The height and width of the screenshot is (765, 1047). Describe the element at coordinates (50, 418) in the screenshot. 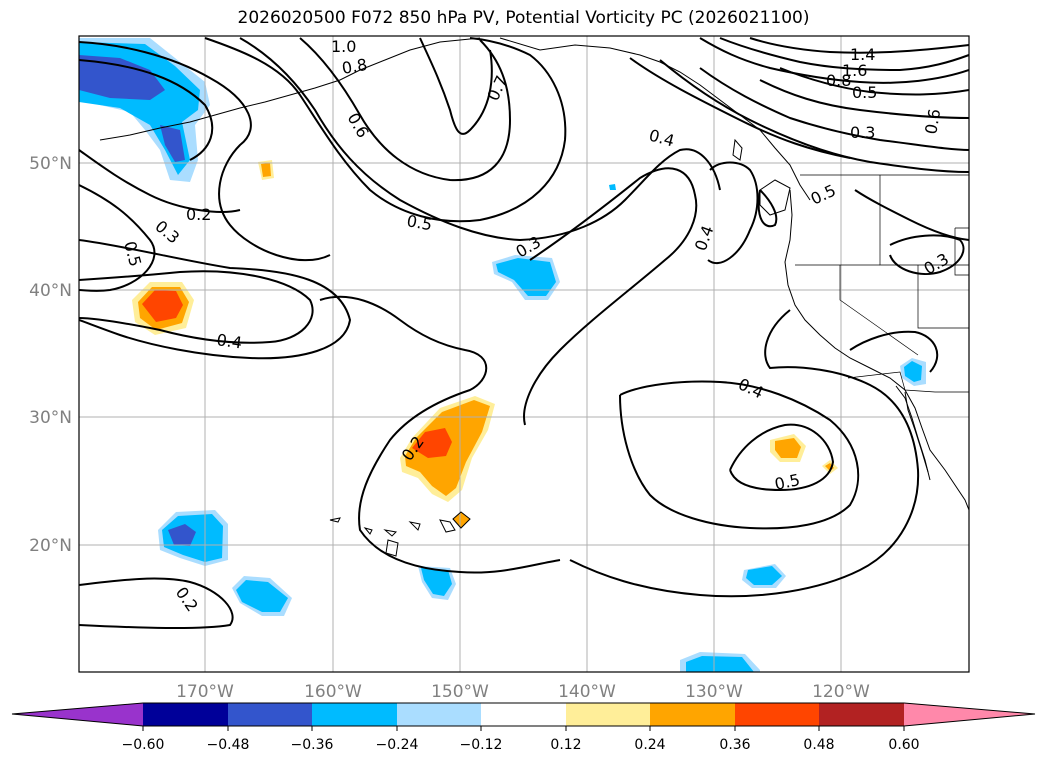

I see `lat-label: 30°N` at that location.